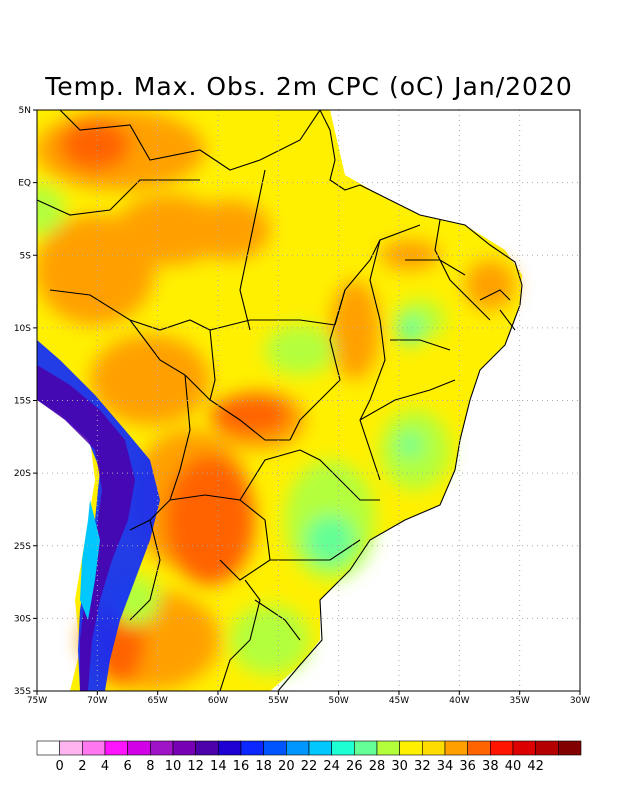 Image resolution: width=618 pixels, height=800 pixels. Describe the element at coordinates (105, 766) in the screenshot. I see `colorbar-label: 4` at that location.